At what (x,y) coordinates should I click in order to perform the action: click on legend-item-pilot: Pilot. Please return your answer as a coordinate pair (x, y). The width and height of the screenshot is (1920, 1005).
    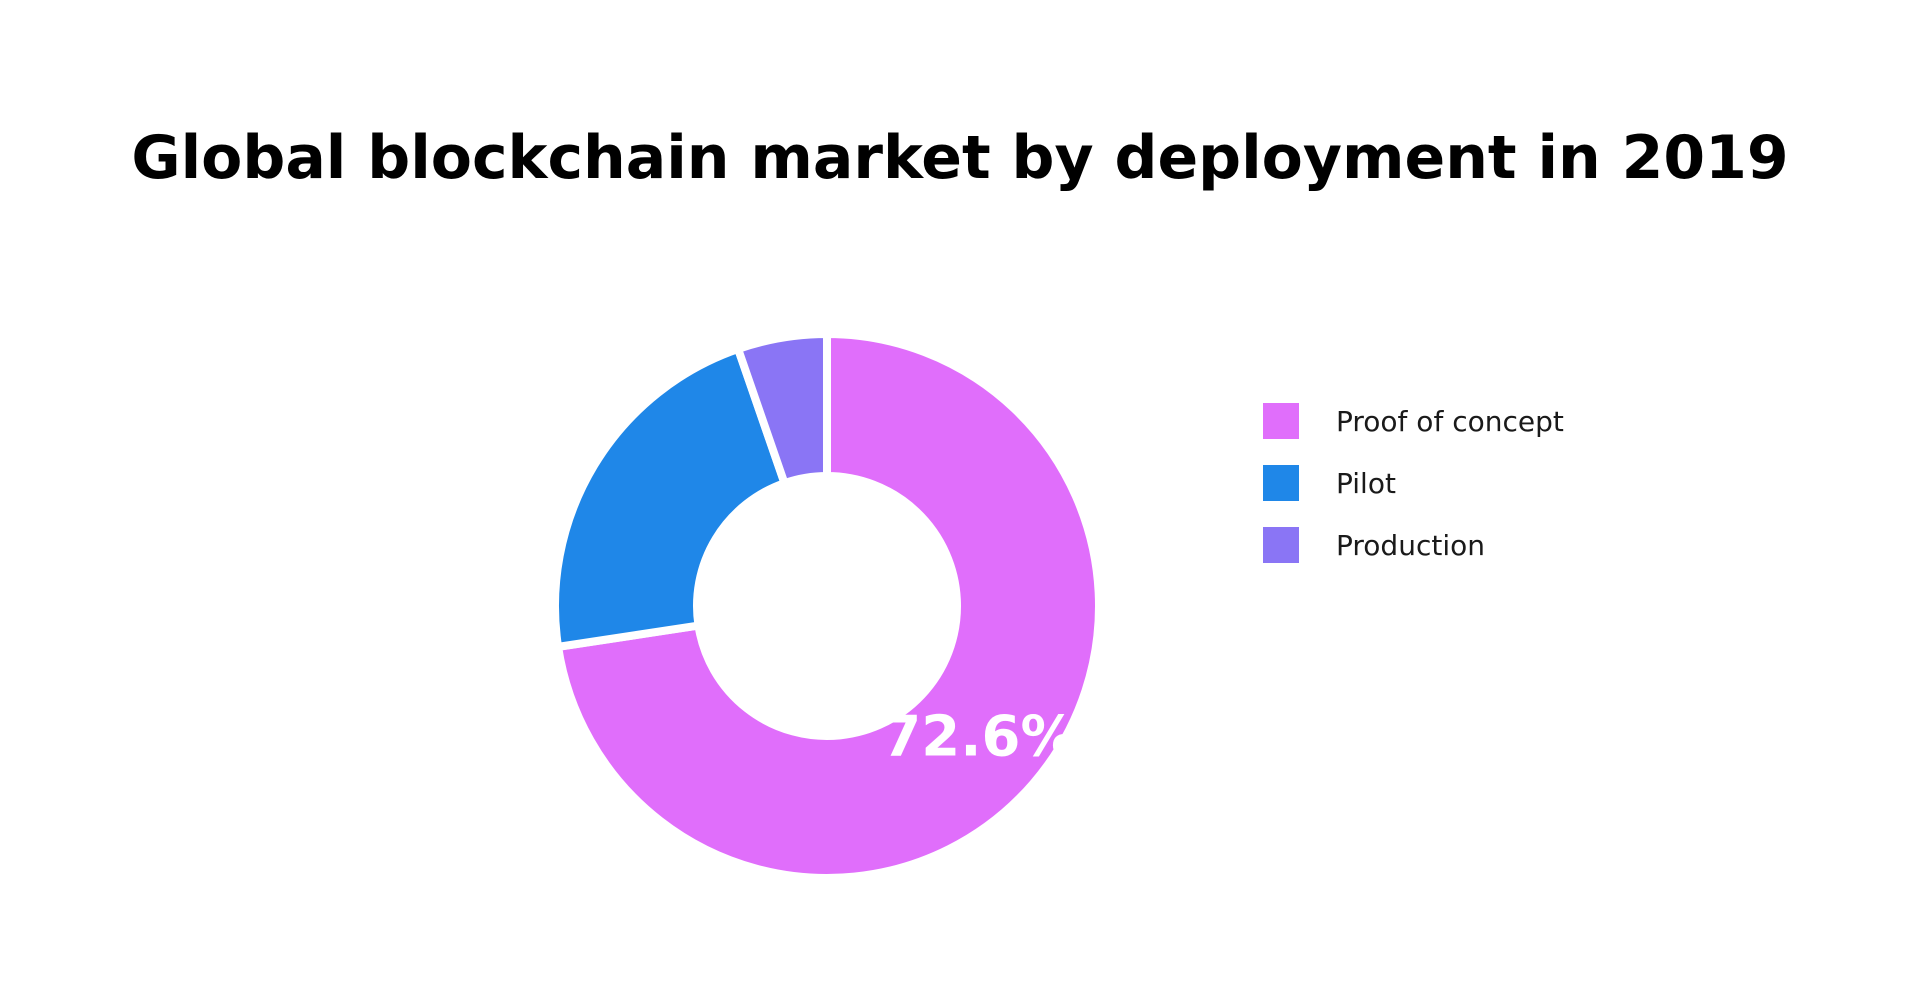
    Looking at the image, I should click on (1523, 483).